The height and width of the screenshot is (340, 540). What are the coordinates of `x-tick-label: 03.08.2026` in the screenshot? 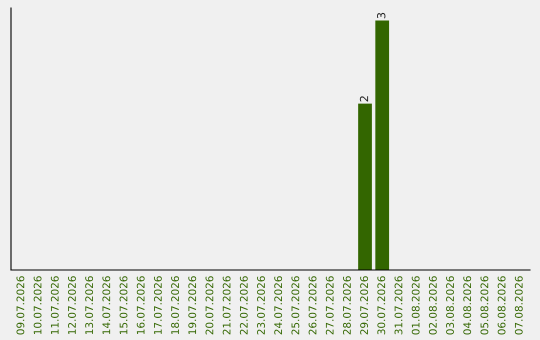 It's located at (450, 305).